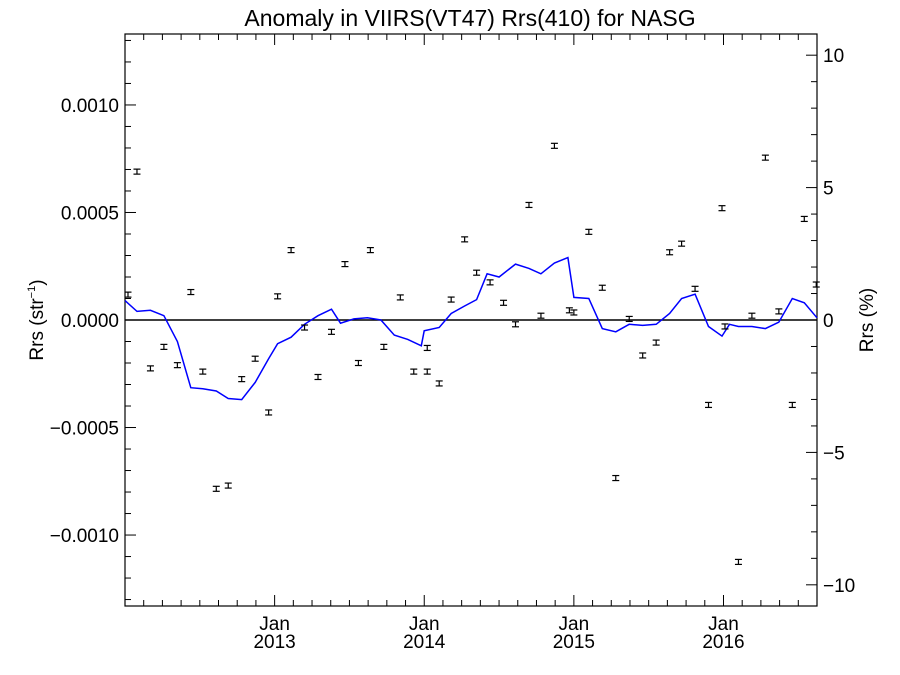 The width and height of the screenshot is (900, 675). Describe the element at coordinates (37, 319) in the screenshot. I see `y-axis-label-left: Rrs (str−1)` at that location.